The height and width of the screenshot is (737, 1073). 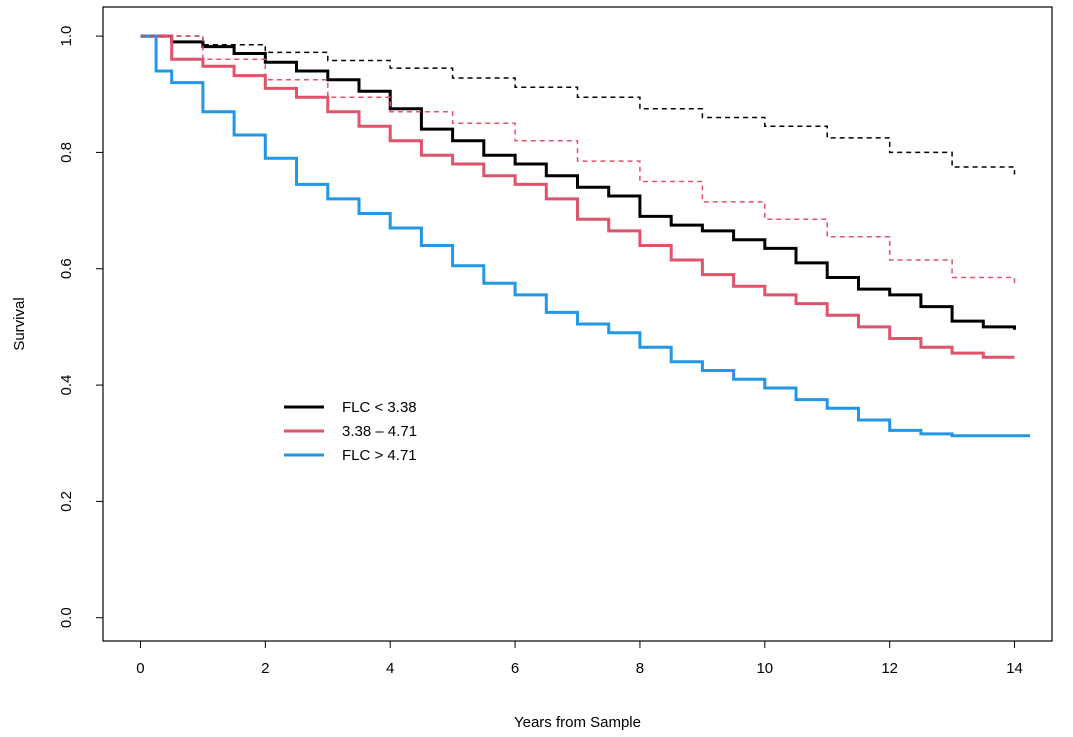 What do you see at coordinates (379, 407) in the screenshot?
I see `legend-label: FLC < 3.38` at bounding box center [379, 407].